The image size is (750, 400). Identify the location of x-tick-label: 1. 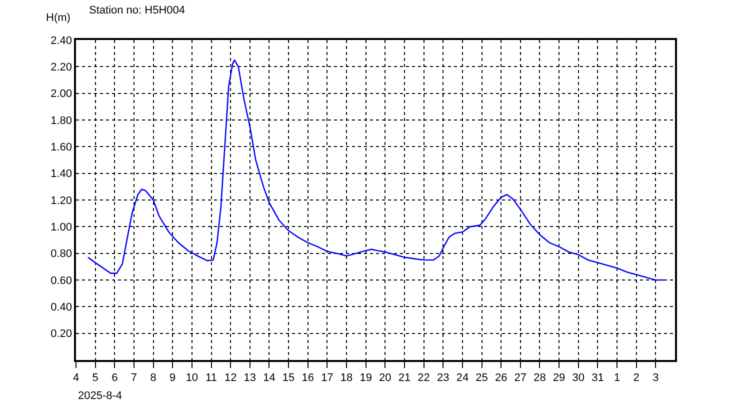
(617, 378).